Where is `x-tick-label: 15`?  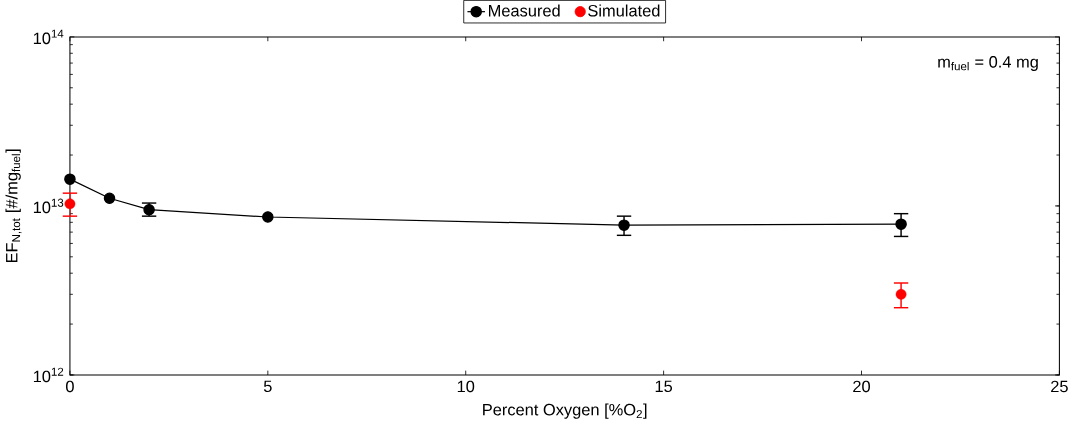
x-tick-label: 15 is located at coordinates (664, 386).